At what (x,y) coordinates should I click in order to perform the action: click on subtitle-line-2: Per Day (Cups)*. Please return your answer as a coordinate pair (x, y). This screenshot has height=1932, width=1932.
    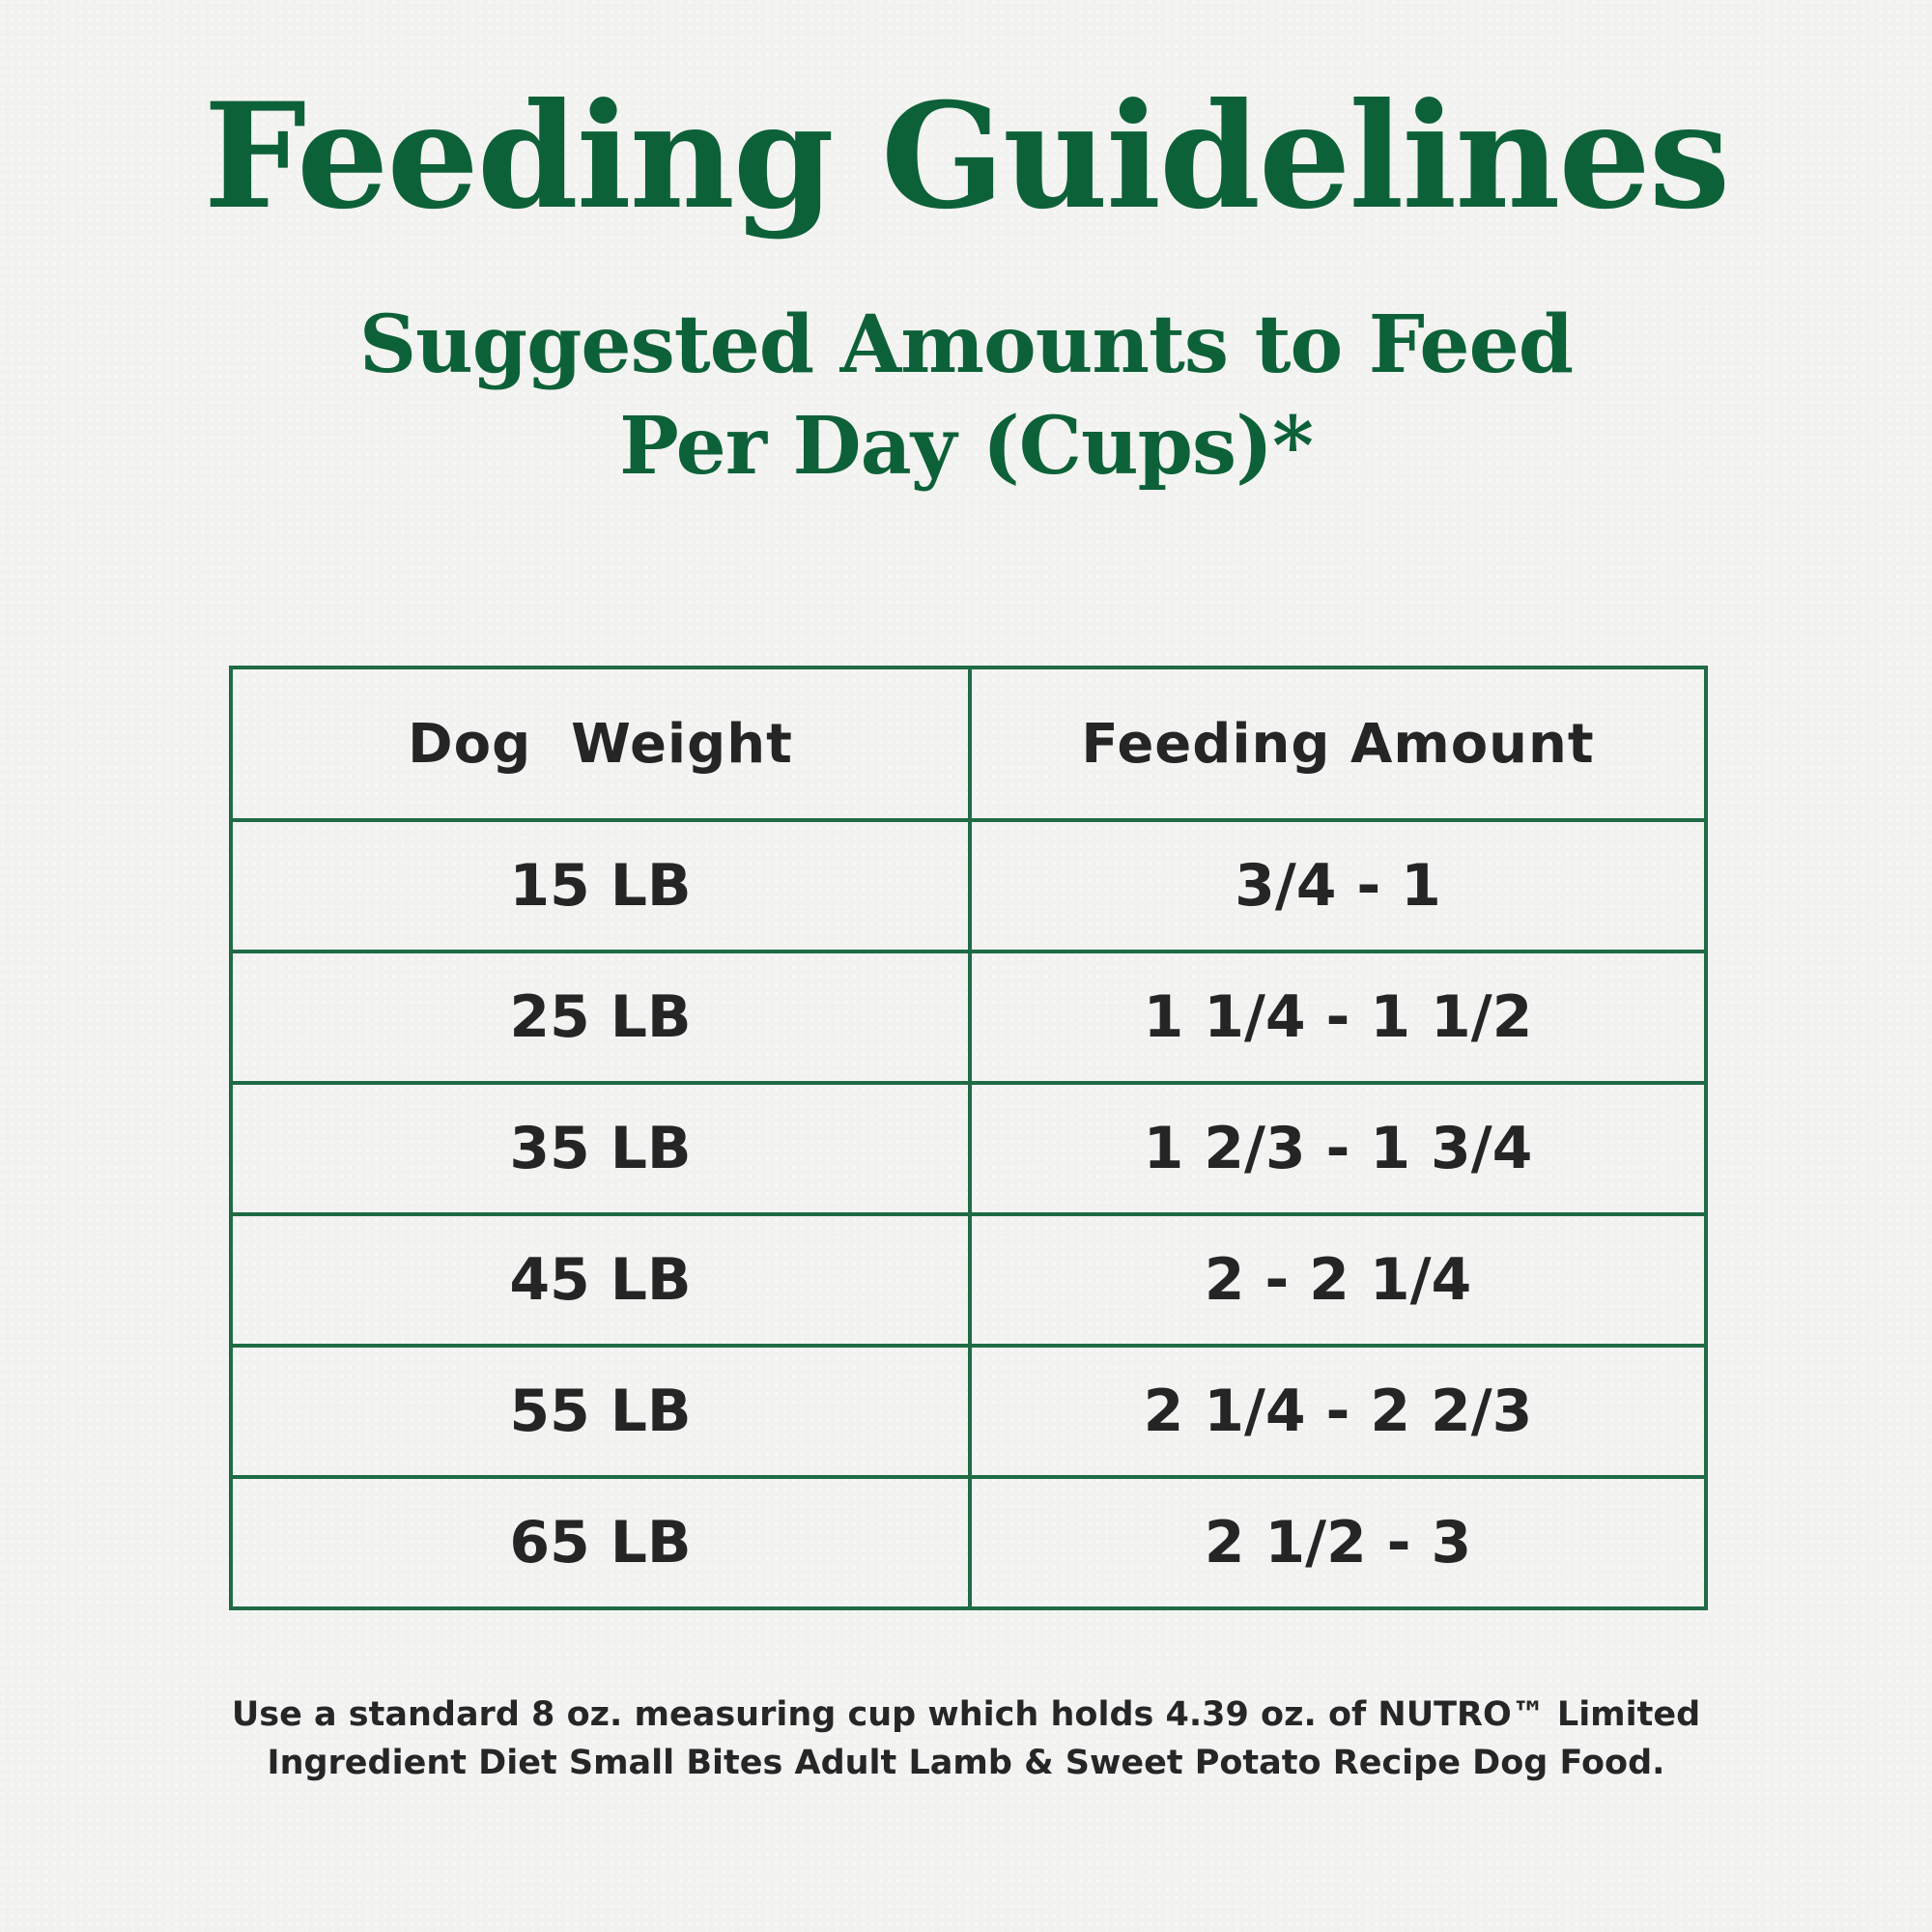
    Looking at the image, I should click on (966, 446).